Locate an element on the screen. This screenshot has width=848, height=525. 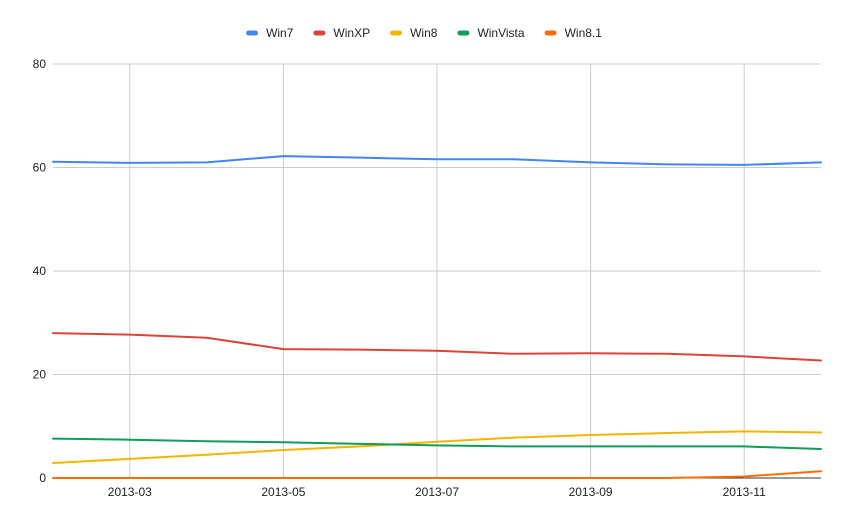
y-tick-label: 20 is located at coordinates (40, 375).